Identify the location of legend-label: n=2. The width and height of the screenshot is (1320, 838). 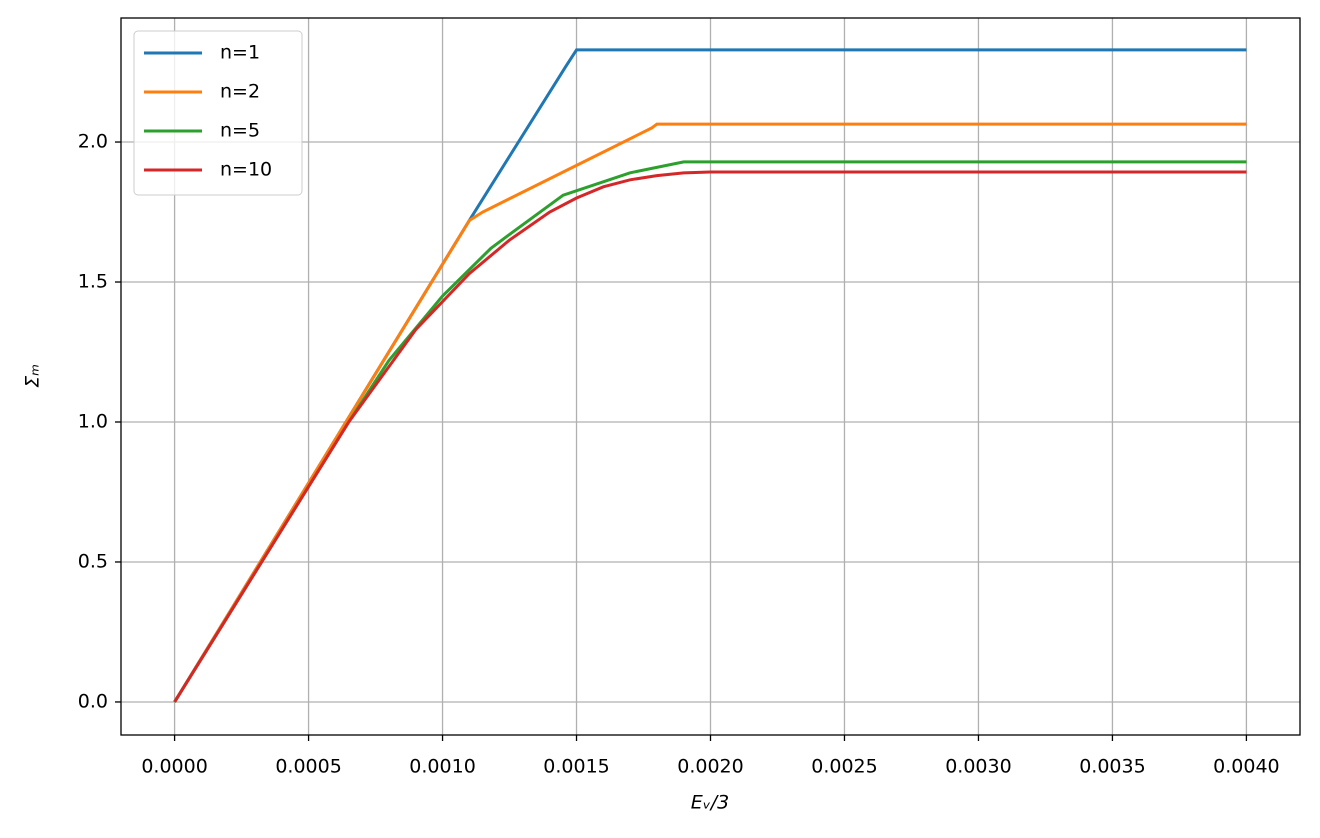
(240, 92).